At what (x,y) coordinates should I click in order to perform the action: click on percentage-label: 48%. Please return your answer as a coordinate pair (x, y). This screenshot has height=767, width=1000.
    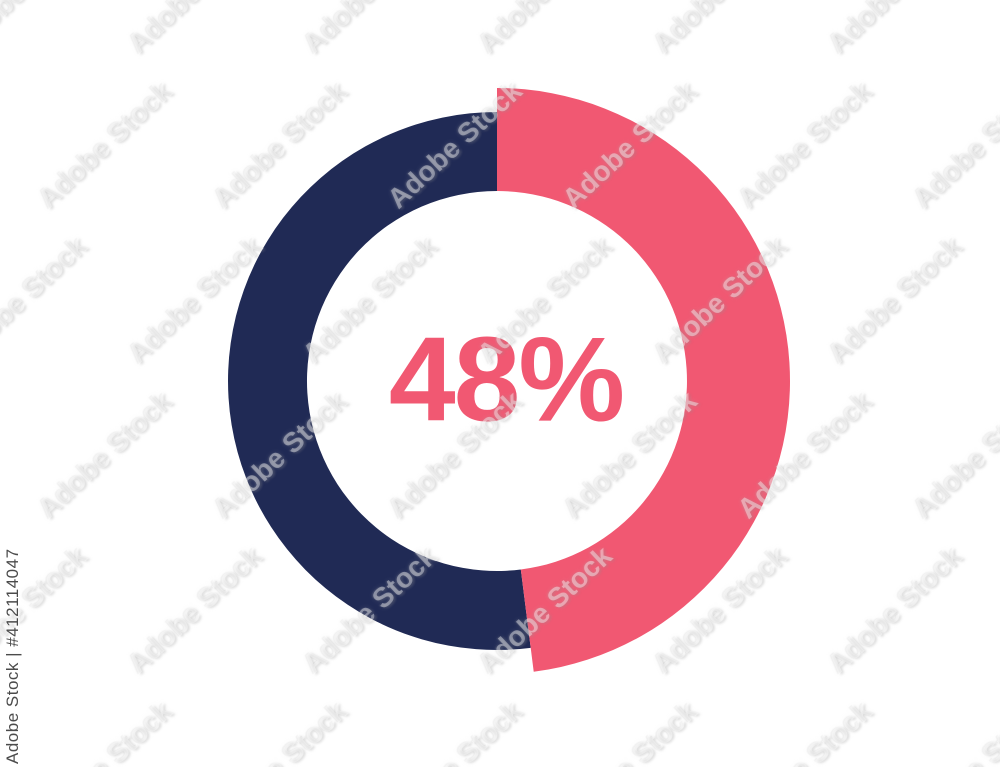
    Looking at the image, I should click on (506, 379).